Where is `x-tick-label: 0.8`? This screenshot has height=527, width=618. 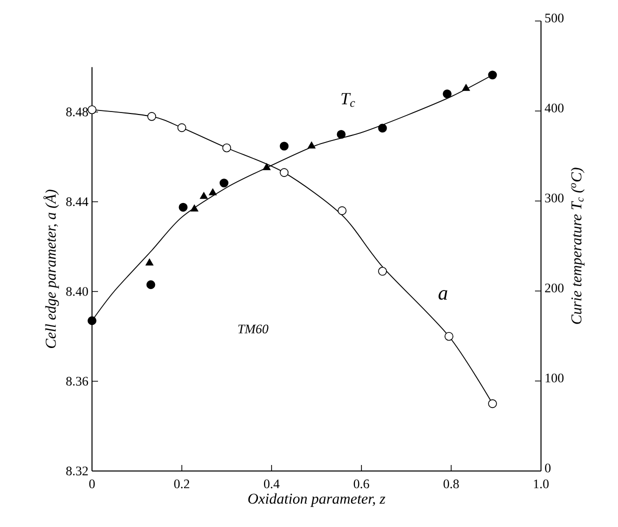
x-tick-label: 0.8 is located at coordinates (451, 484).